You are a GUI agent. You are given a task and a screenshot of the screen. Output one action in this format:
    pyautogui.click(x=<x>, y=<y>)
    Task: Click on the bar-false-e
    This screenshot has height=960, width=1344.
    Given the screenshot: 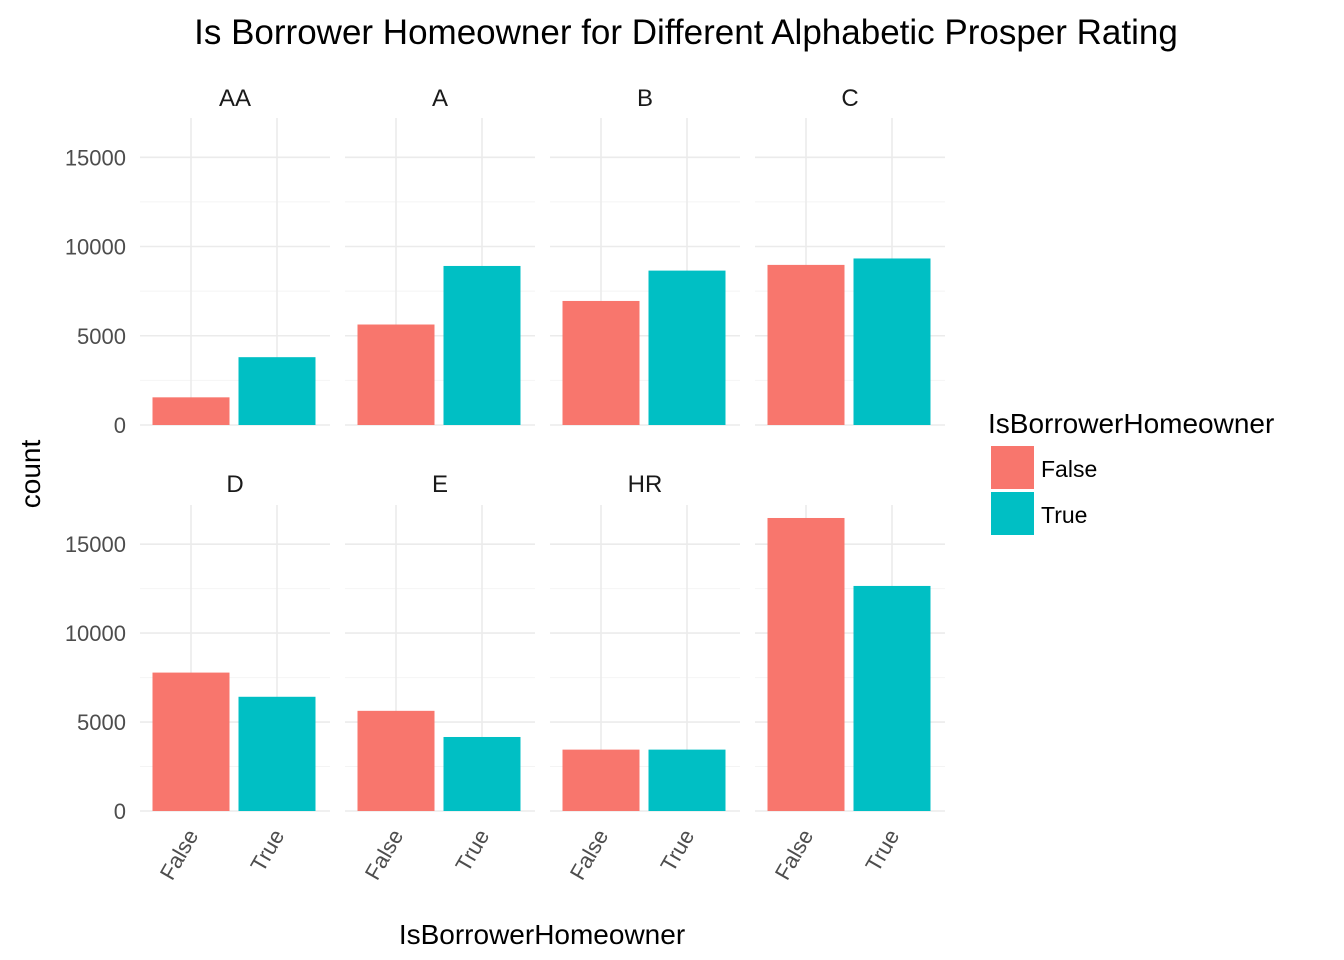 What is the action you would take?
    pyautogui.click(x=396, y=760)
    